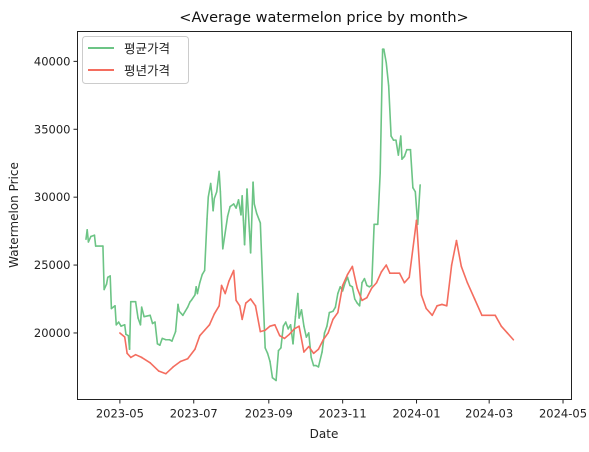 The image size is (589, 452). What do you see at coordinates (52, 197) in the screenshot?
I see `y-tick-label: 30000` at bounding box center [52, 197].